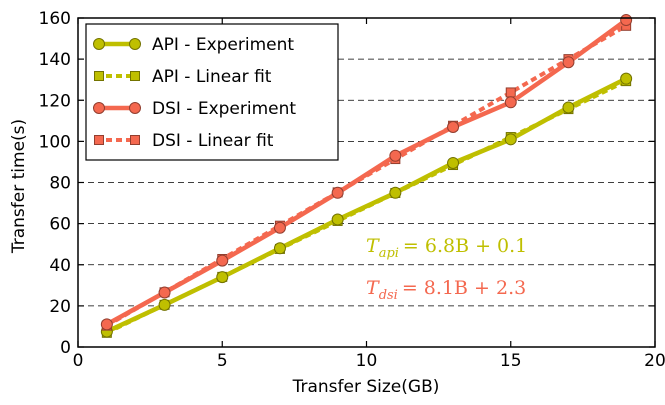 This screenshot has height=405, width=665. What do you see at coordinates (373, 288) in the screenshot?
I see `dsi-eq-var: T` at bounding box center [373, 288].